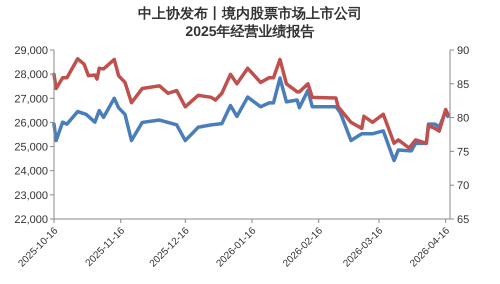 The image size is (500, 284). Describe the element at coordinates (31, 148) in the screenshot. I see `y-tick-label: 25,000` at that location.